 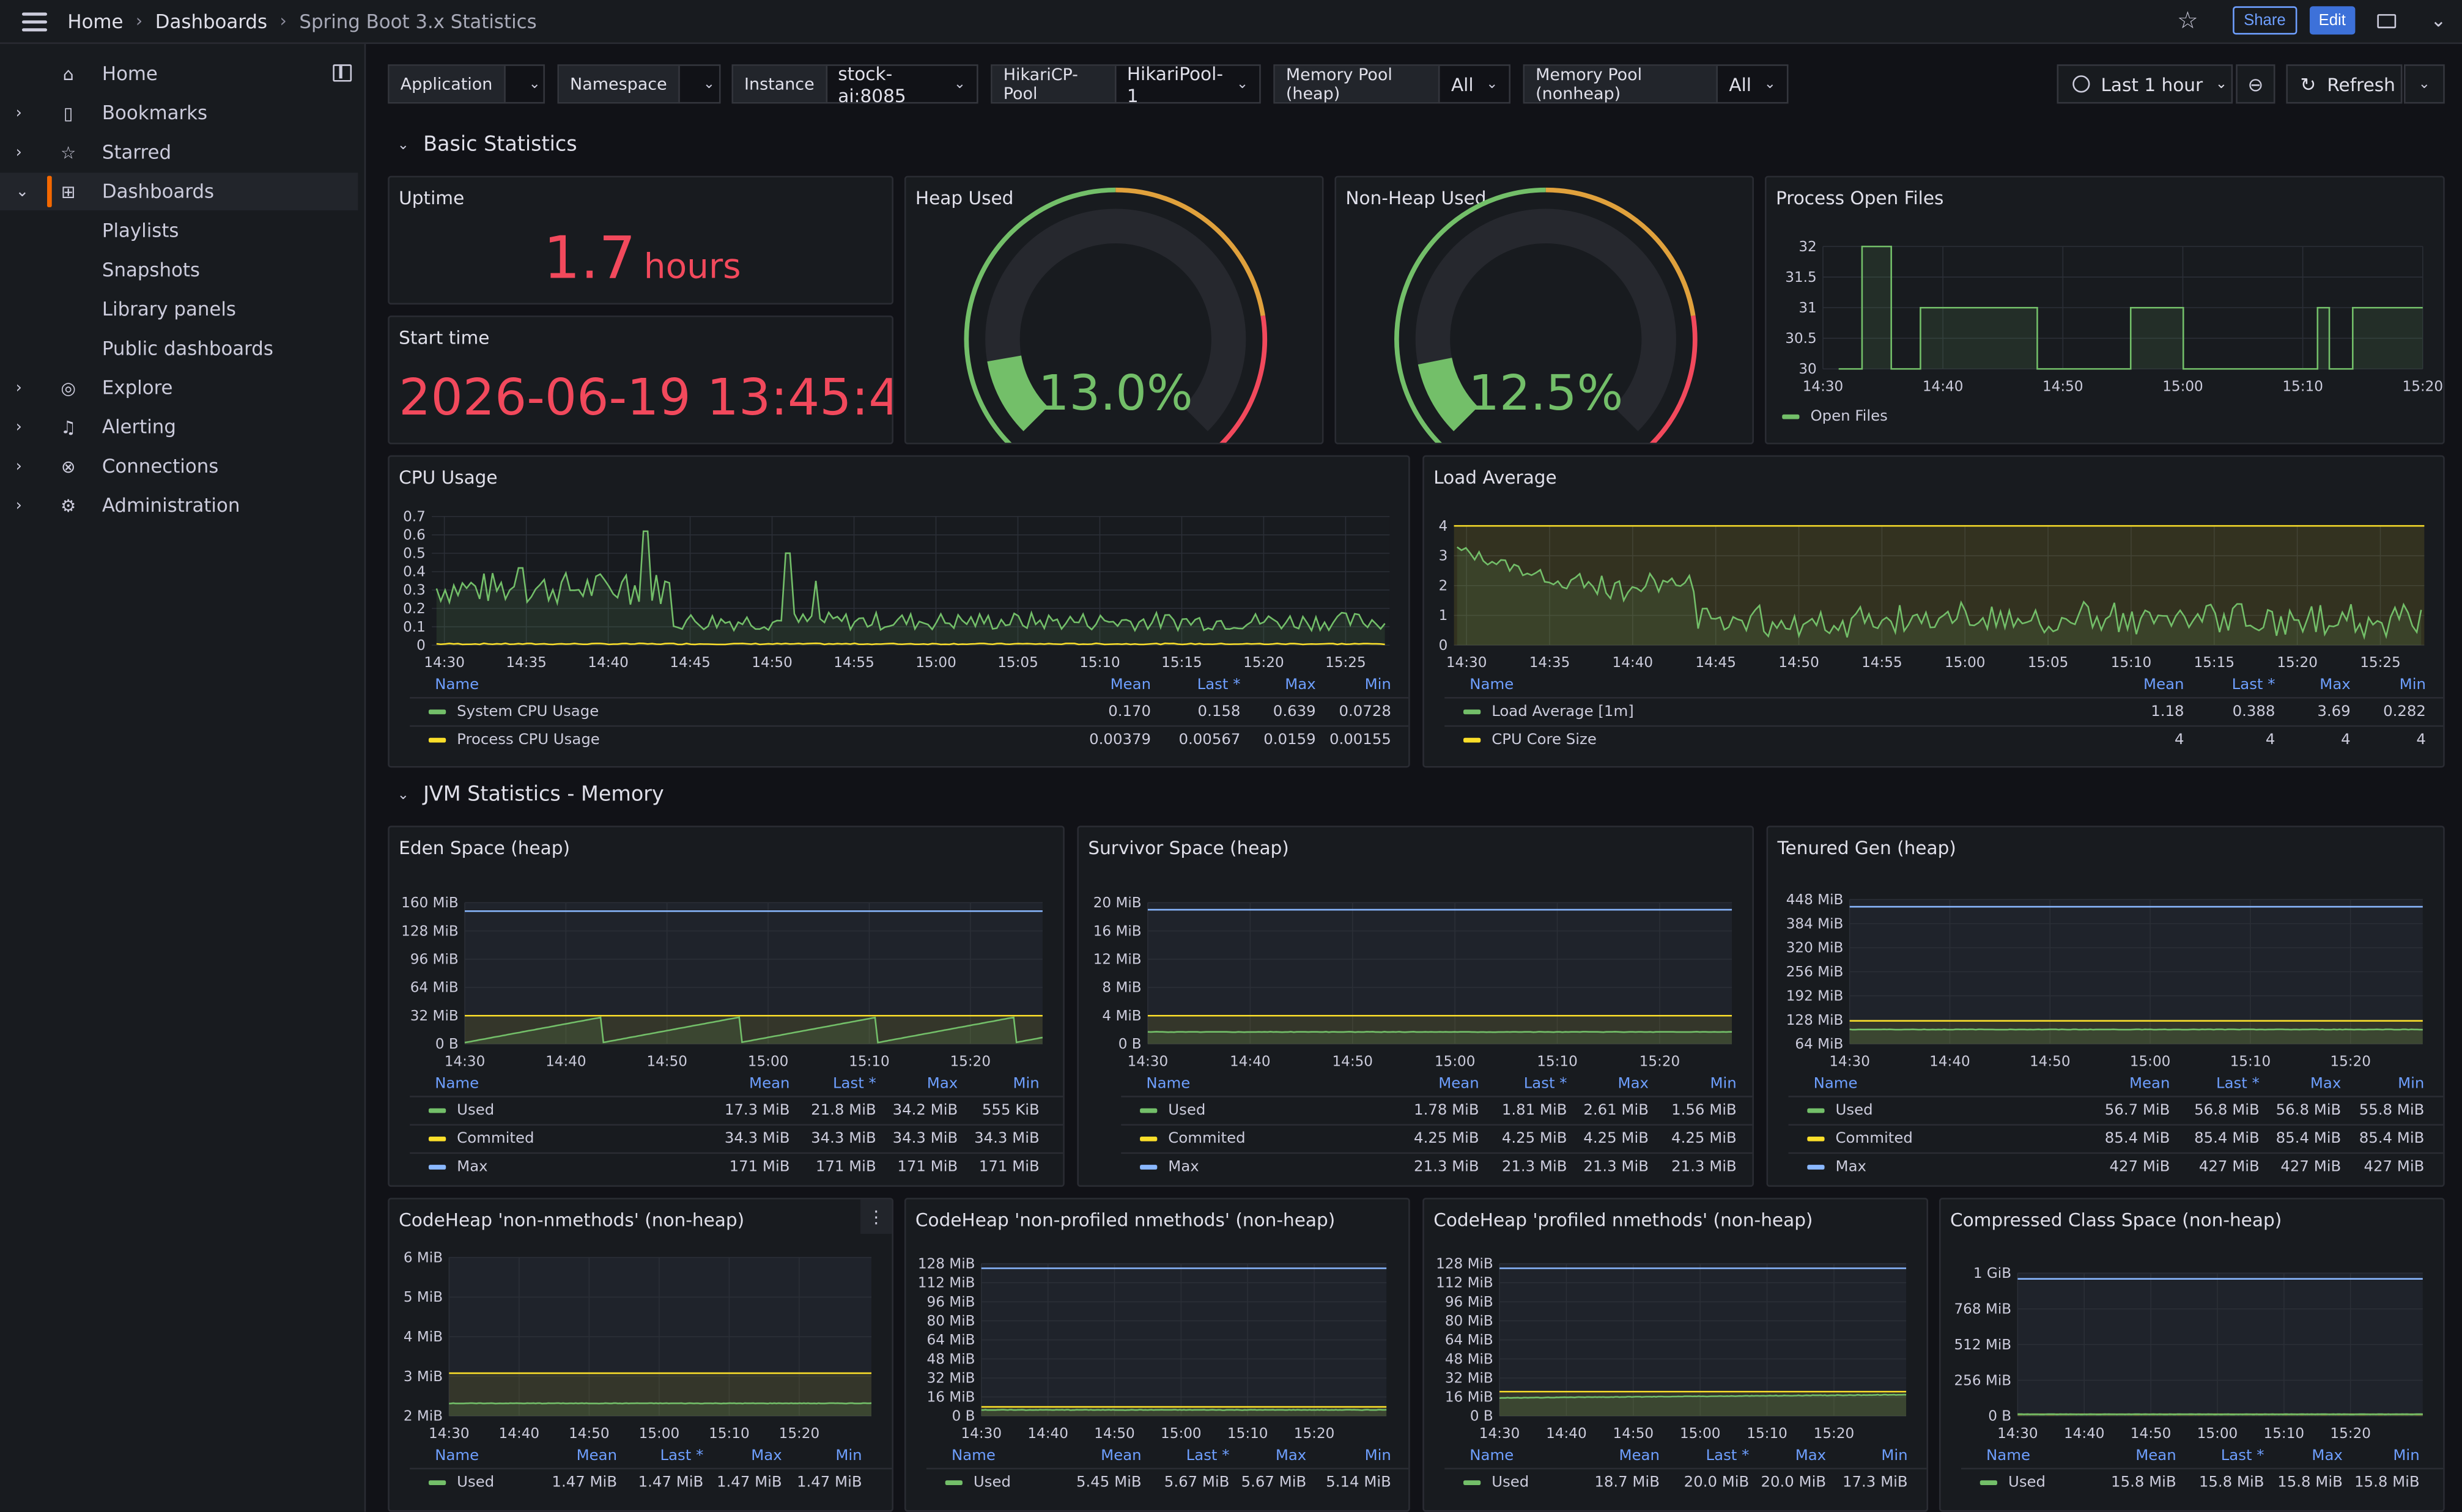 What do you see at coordinates (1126, 84) in the screenshot?
I see `variable-hikaricp-pool: HikariCP-Pool HikariPool-1 ⌄` at bounding box center [1126, 84].